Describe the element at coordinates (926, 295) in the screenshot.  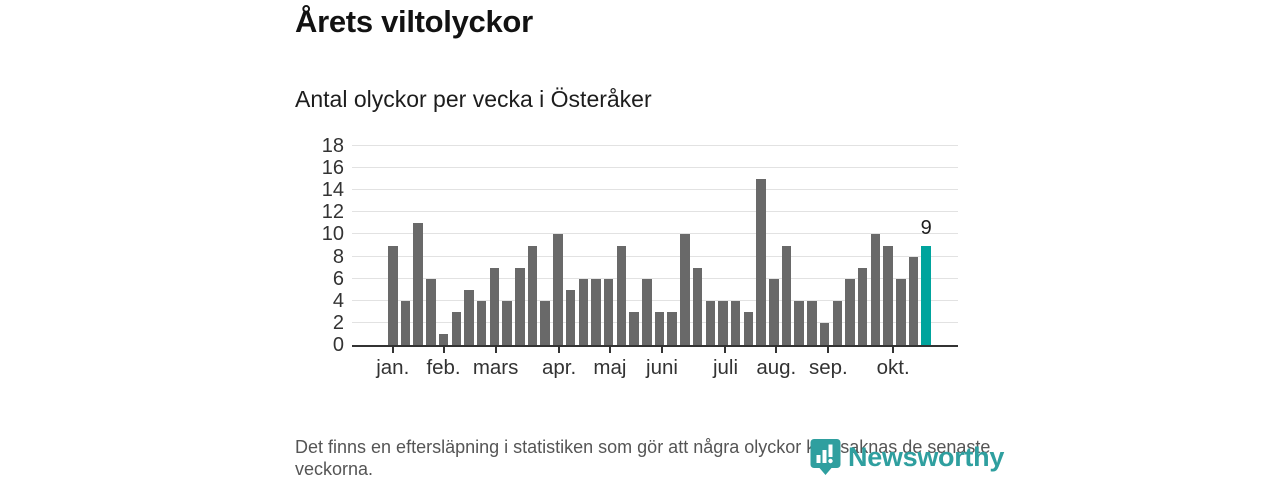
I see `highlight-bar-current-week` at that location.